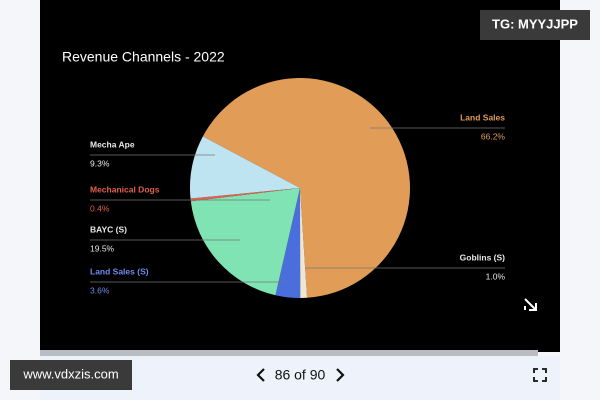 This screenshot has height=400, width=600. I want to click on chart-title: Revenue Channels - 2022, so click(143, 57).